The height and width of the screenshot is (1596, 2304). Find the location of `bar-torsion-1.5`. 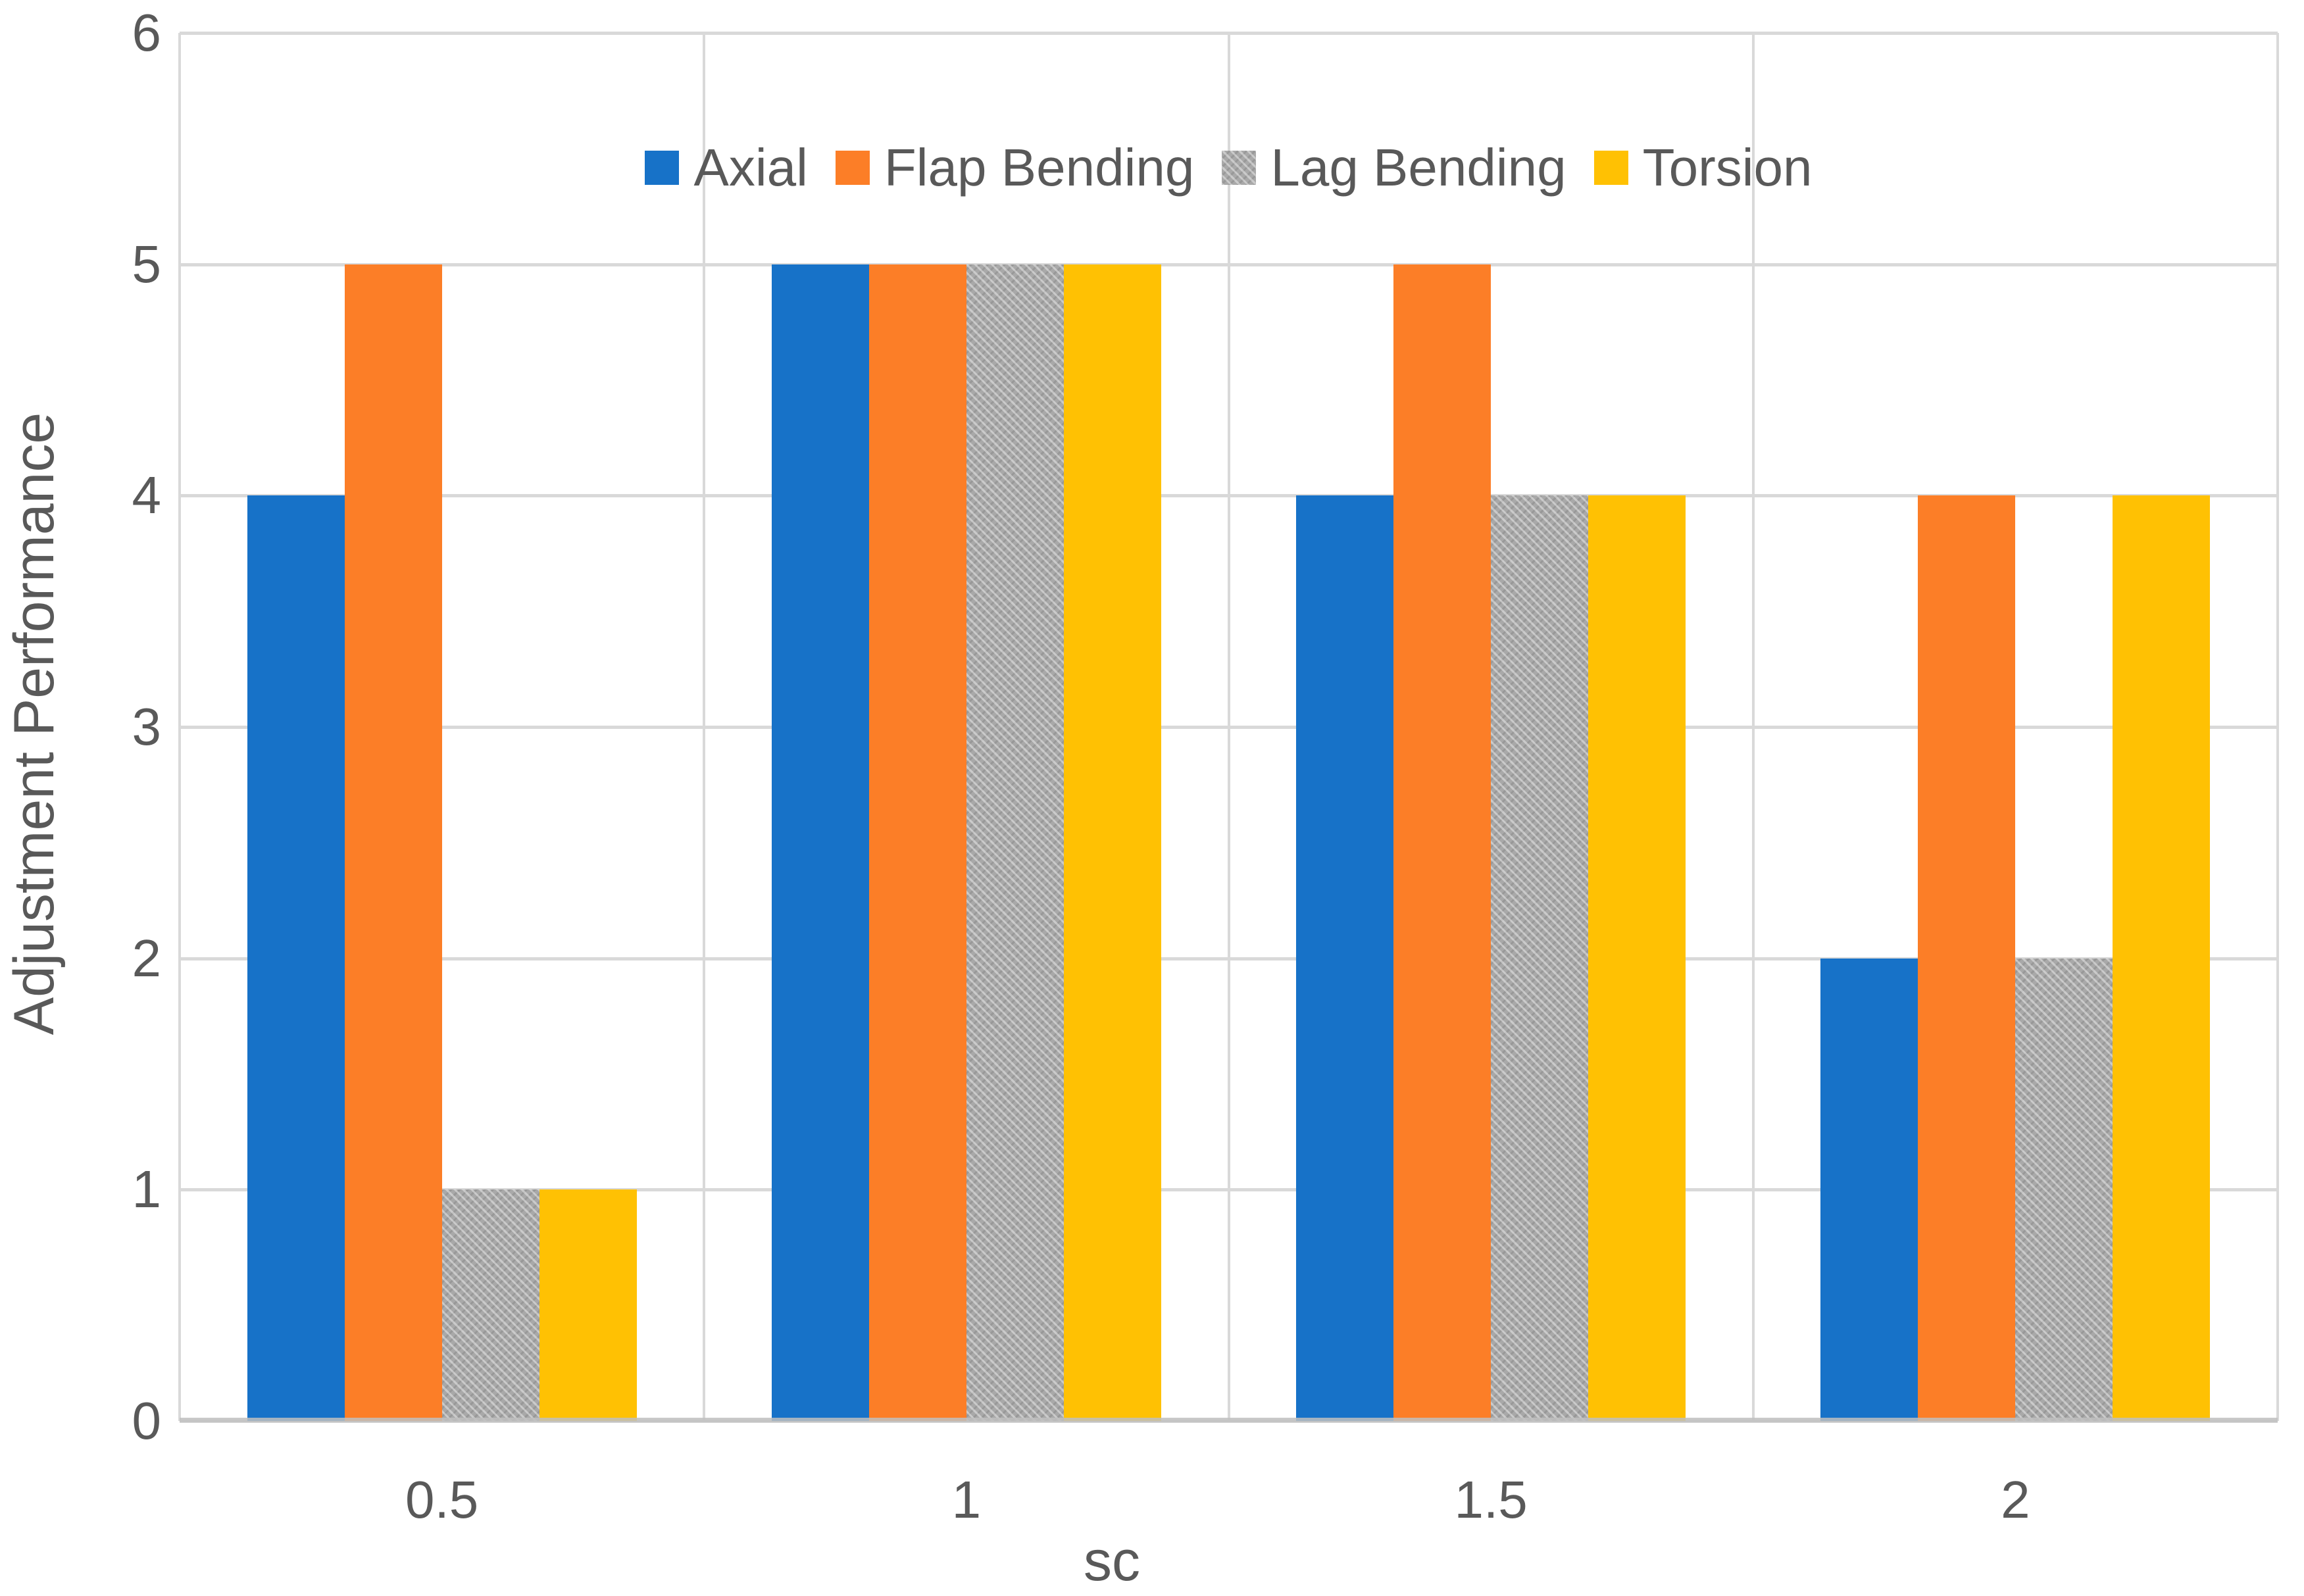

bar-torsion-1.5 is located at coordinates (1637, 958).